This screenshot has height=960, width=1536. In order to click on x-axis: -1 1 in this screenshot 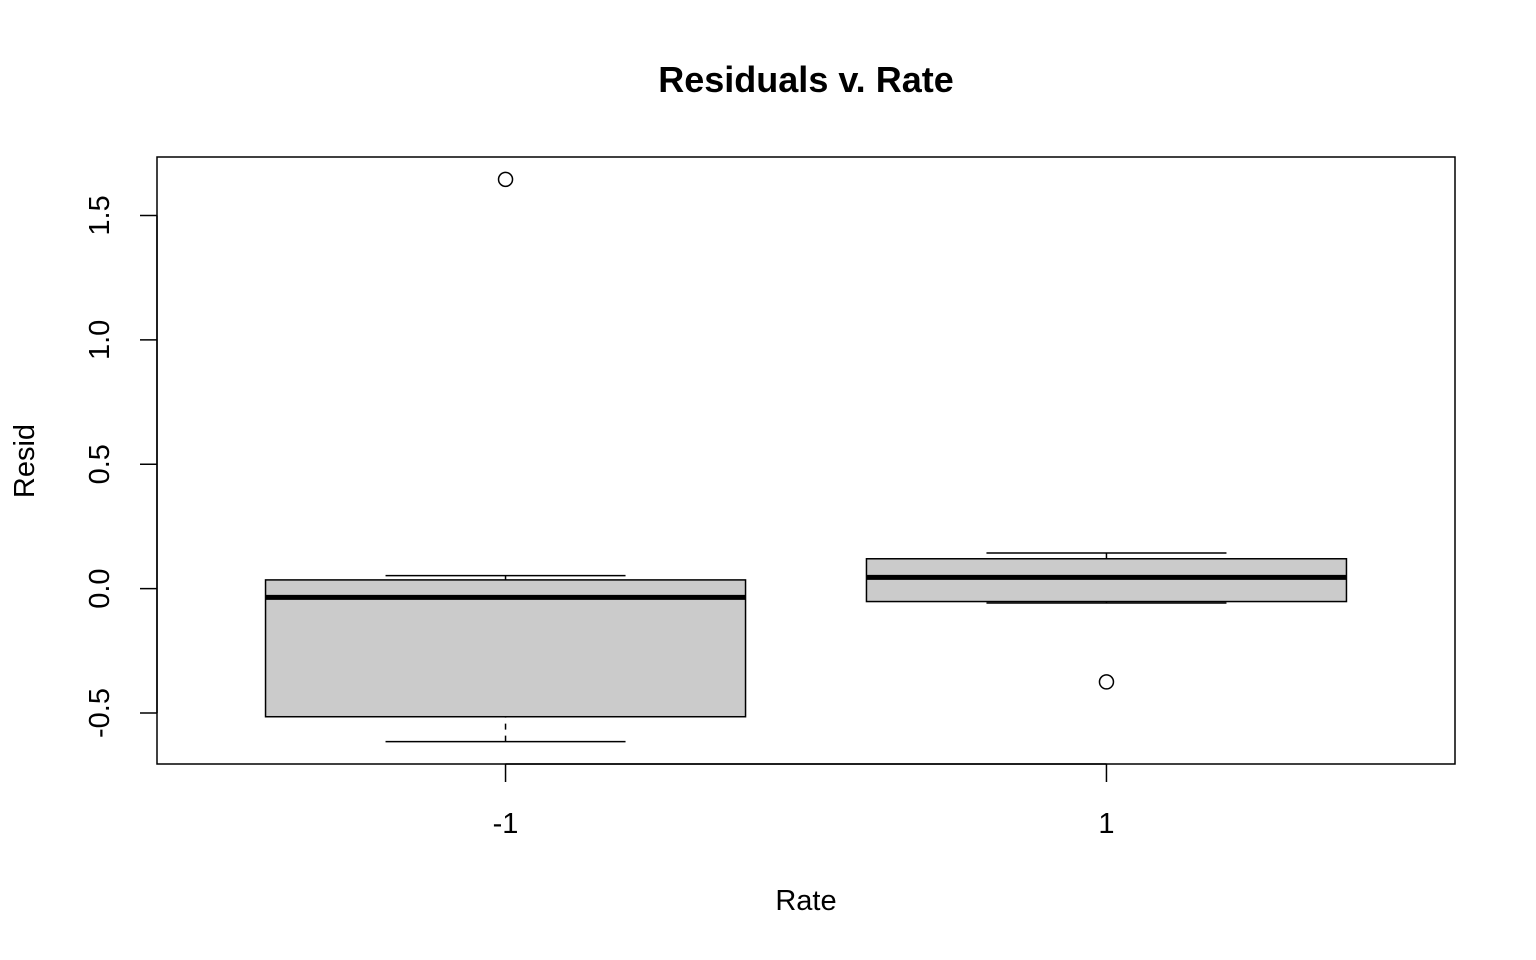, I will do `click(804, 801)`.